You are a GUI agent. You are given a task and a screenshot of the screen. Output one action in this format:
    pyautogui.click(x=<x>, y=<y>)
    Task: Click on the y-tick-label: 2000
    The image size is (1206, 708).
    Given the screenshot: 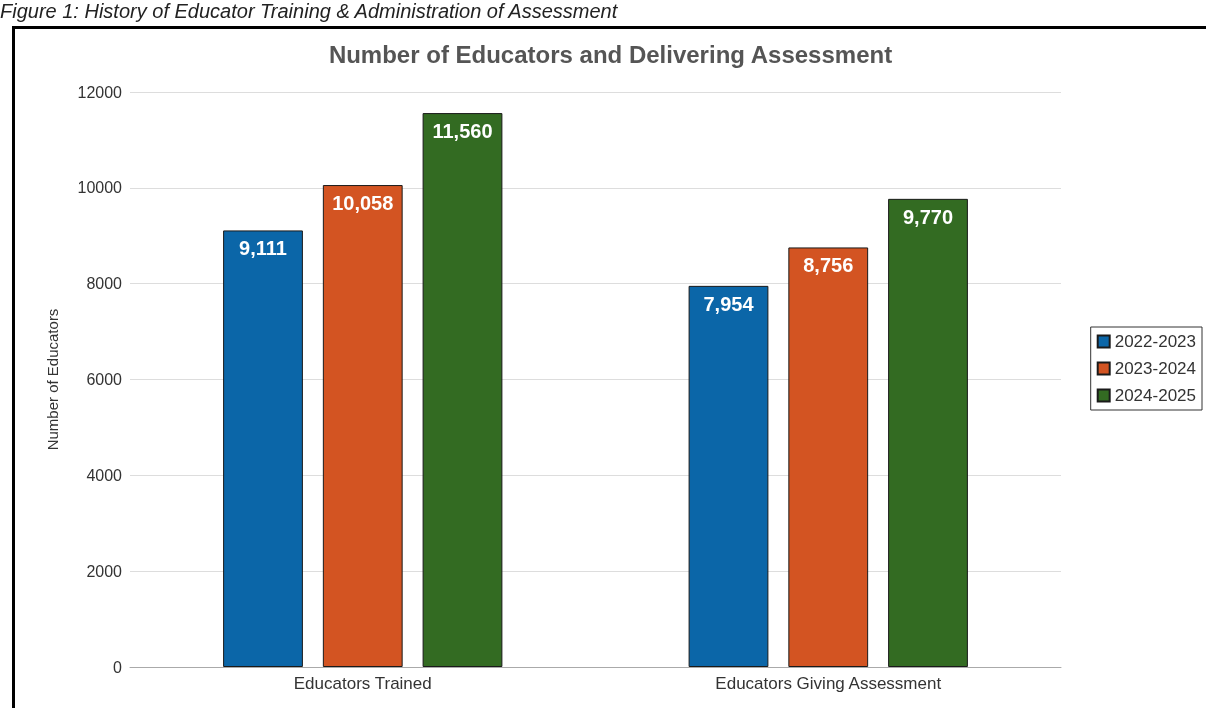 What is the action you would take?
    pyautogui.click(x=104, y=571)
    